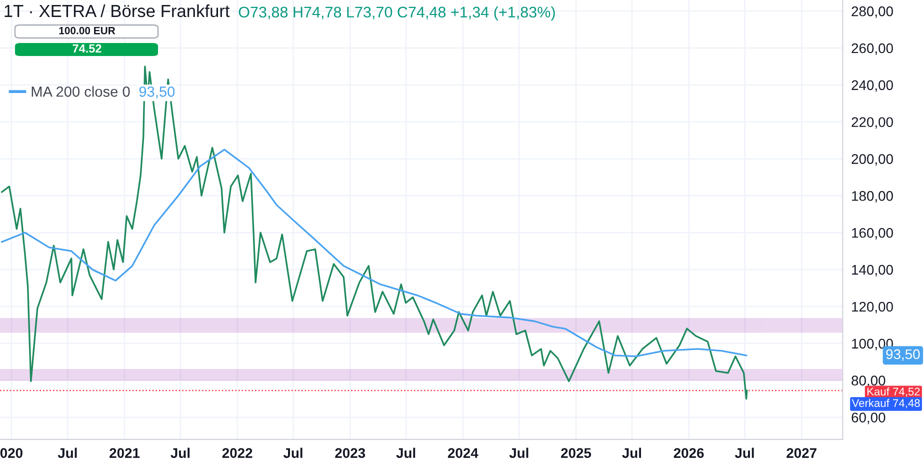  What do you see at coordinates (689, 453) in the screenshot?
I see `x-tick-label: 2026` at bounding box center [689, 453].